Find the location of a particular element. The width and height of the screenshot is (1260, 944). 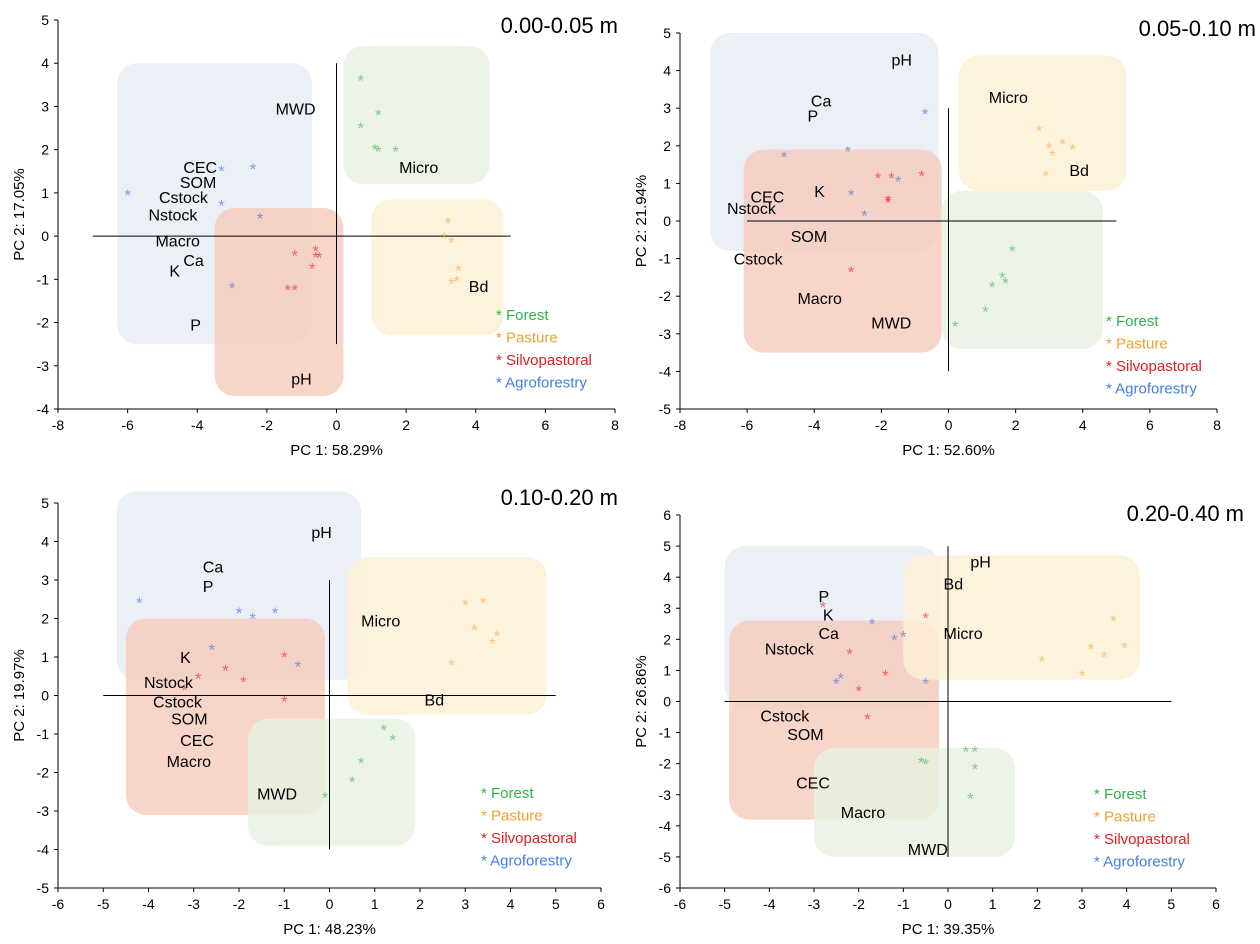

x-axis-title: PC 1: 58.29% is located at coordinates (336, 450).